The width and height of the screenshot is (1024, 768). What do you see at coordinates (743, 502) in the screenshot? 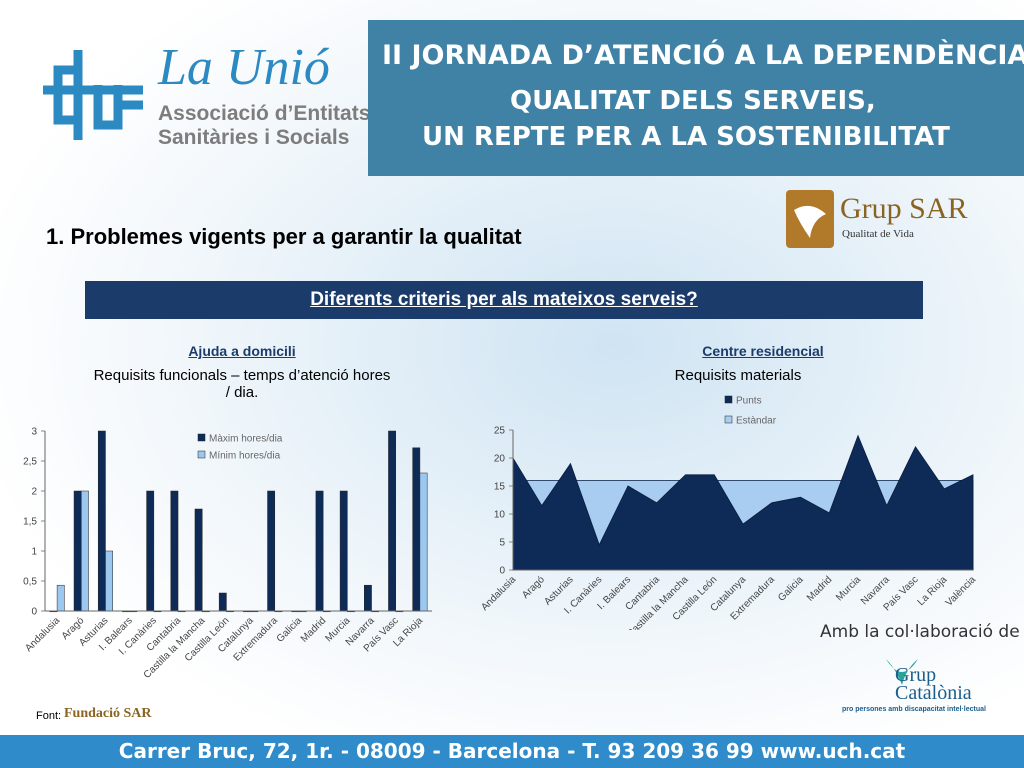
I see `area` at bounding box center [743, 502].